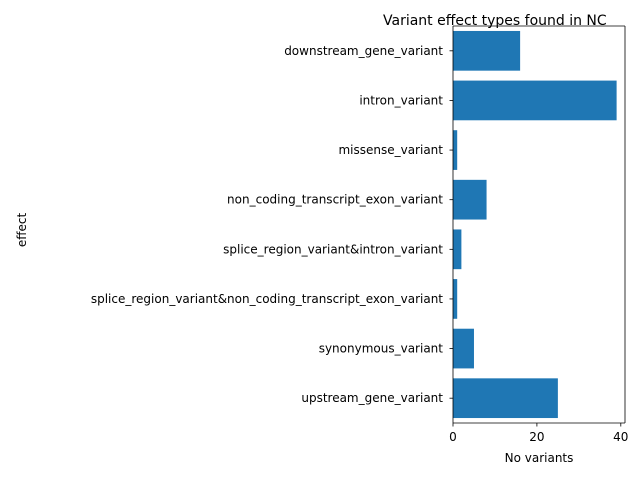 This screenshot has width=640, height=480. What do you see at coordinates (539, 458) in the screenshot?
I see `x-axis-label: No variants` at bounding box center [539, 458].